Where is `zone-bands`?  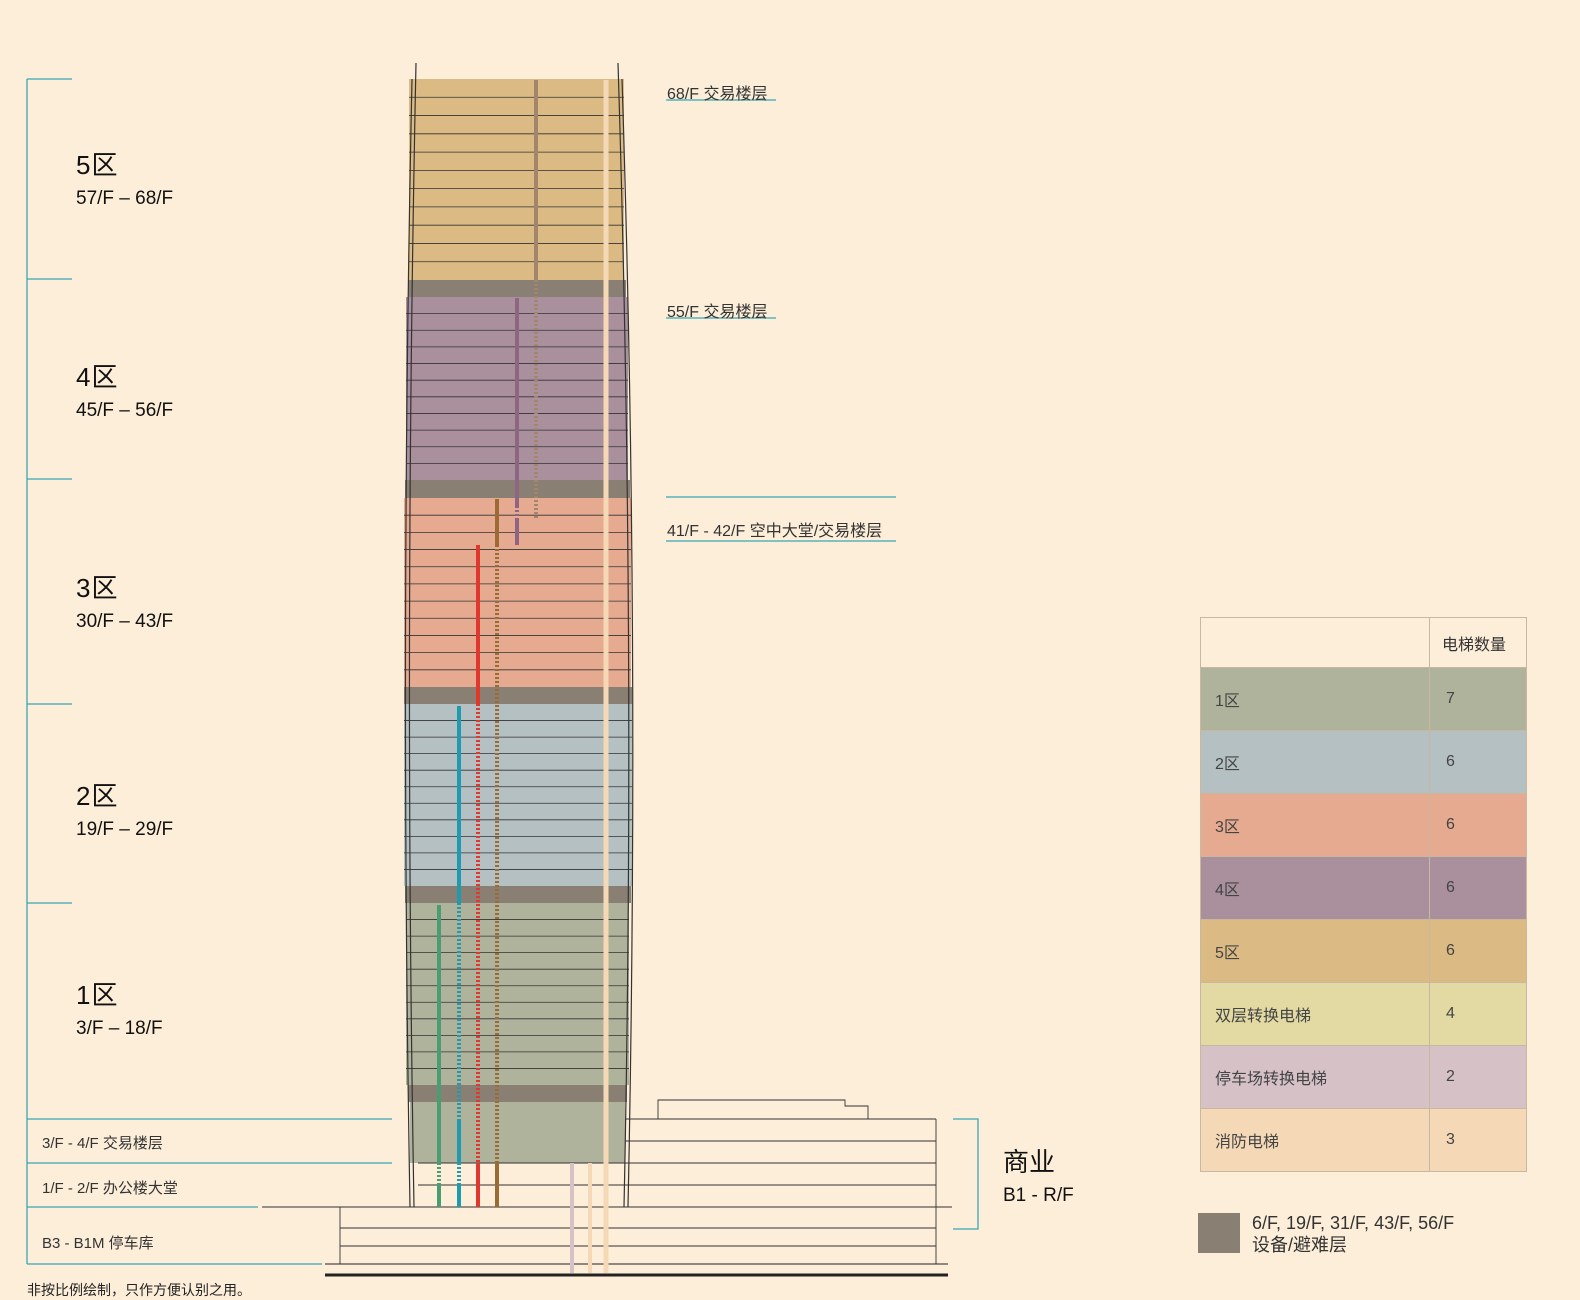
zone-bands is located at coordinates (518, 621).